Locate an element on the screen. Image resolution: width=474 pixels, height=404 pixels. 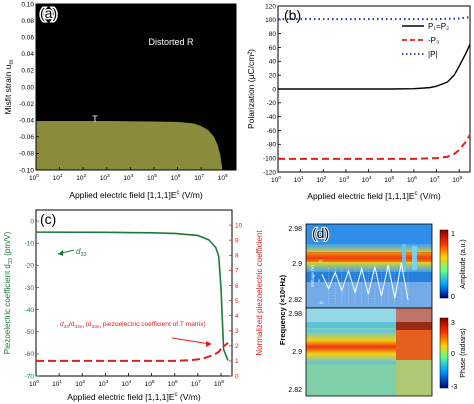
y-tick-label: 0.10 is located at coordinates (27, 4).